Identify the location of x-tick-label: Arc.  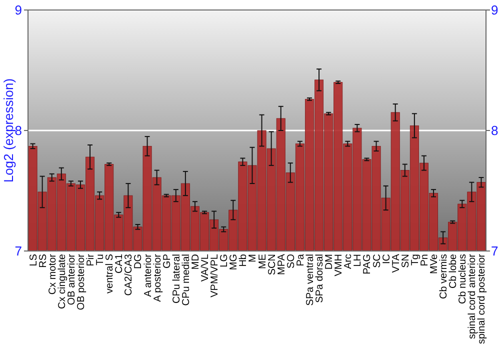
(348, 261).